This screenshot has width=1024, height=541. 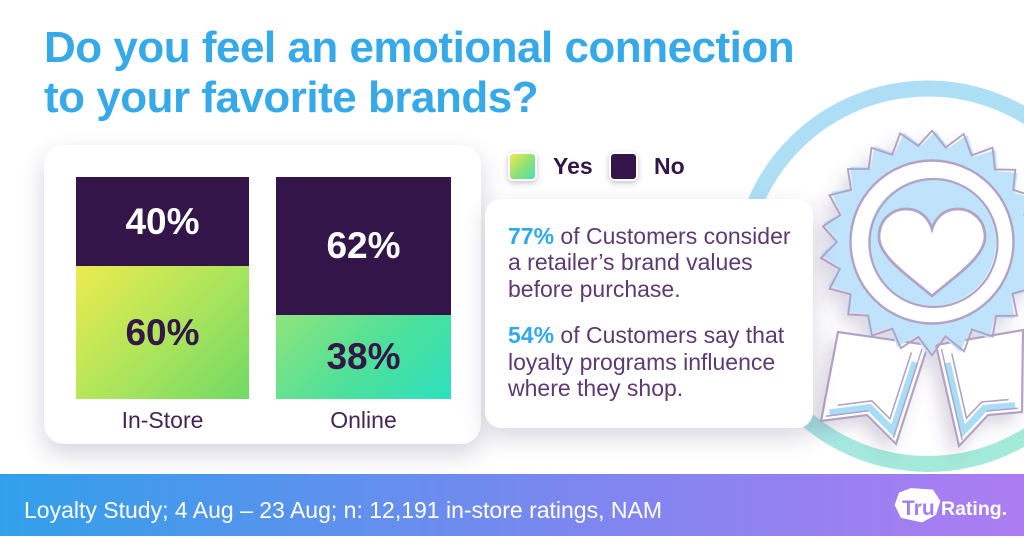 What do you see at coordinates (974, 509) in the screenshot?
I see `svg-text: Rating.` at bounding box center [974, 509].